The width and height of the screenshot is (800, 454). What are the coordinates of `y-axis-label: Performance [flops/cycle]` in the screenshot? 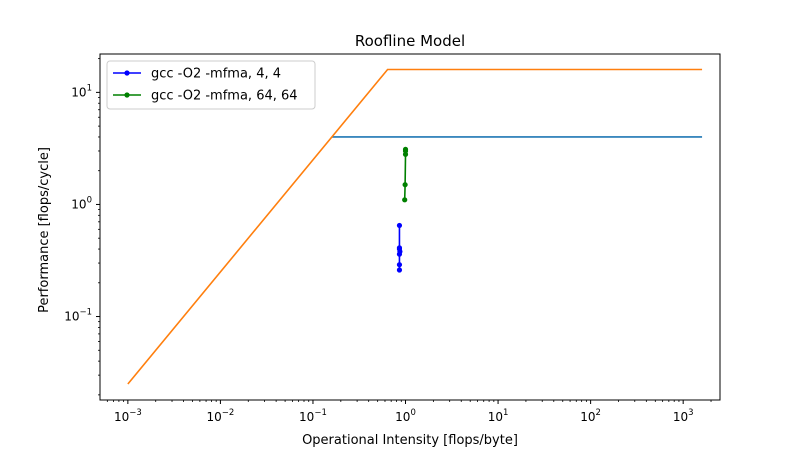 It's located at (44, 230).